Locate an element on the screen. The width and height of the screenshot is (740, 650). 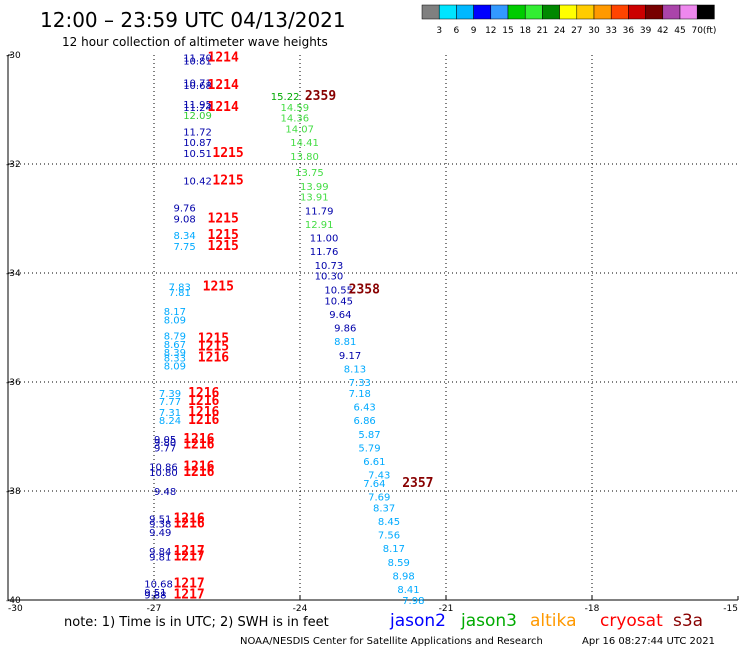
wave-height-label: 8.37 is located at coordinates (384, 508).